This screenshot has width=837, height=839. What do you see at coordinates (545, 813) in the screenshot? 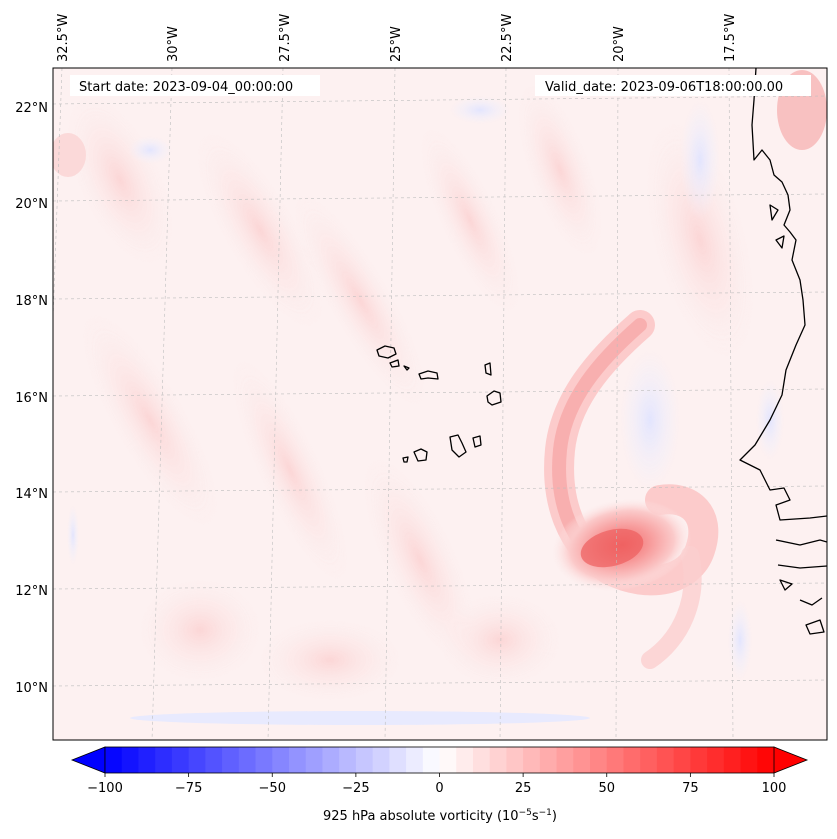
I see `colorbar-label-exp2: −1` at bounding box center [545, 813].